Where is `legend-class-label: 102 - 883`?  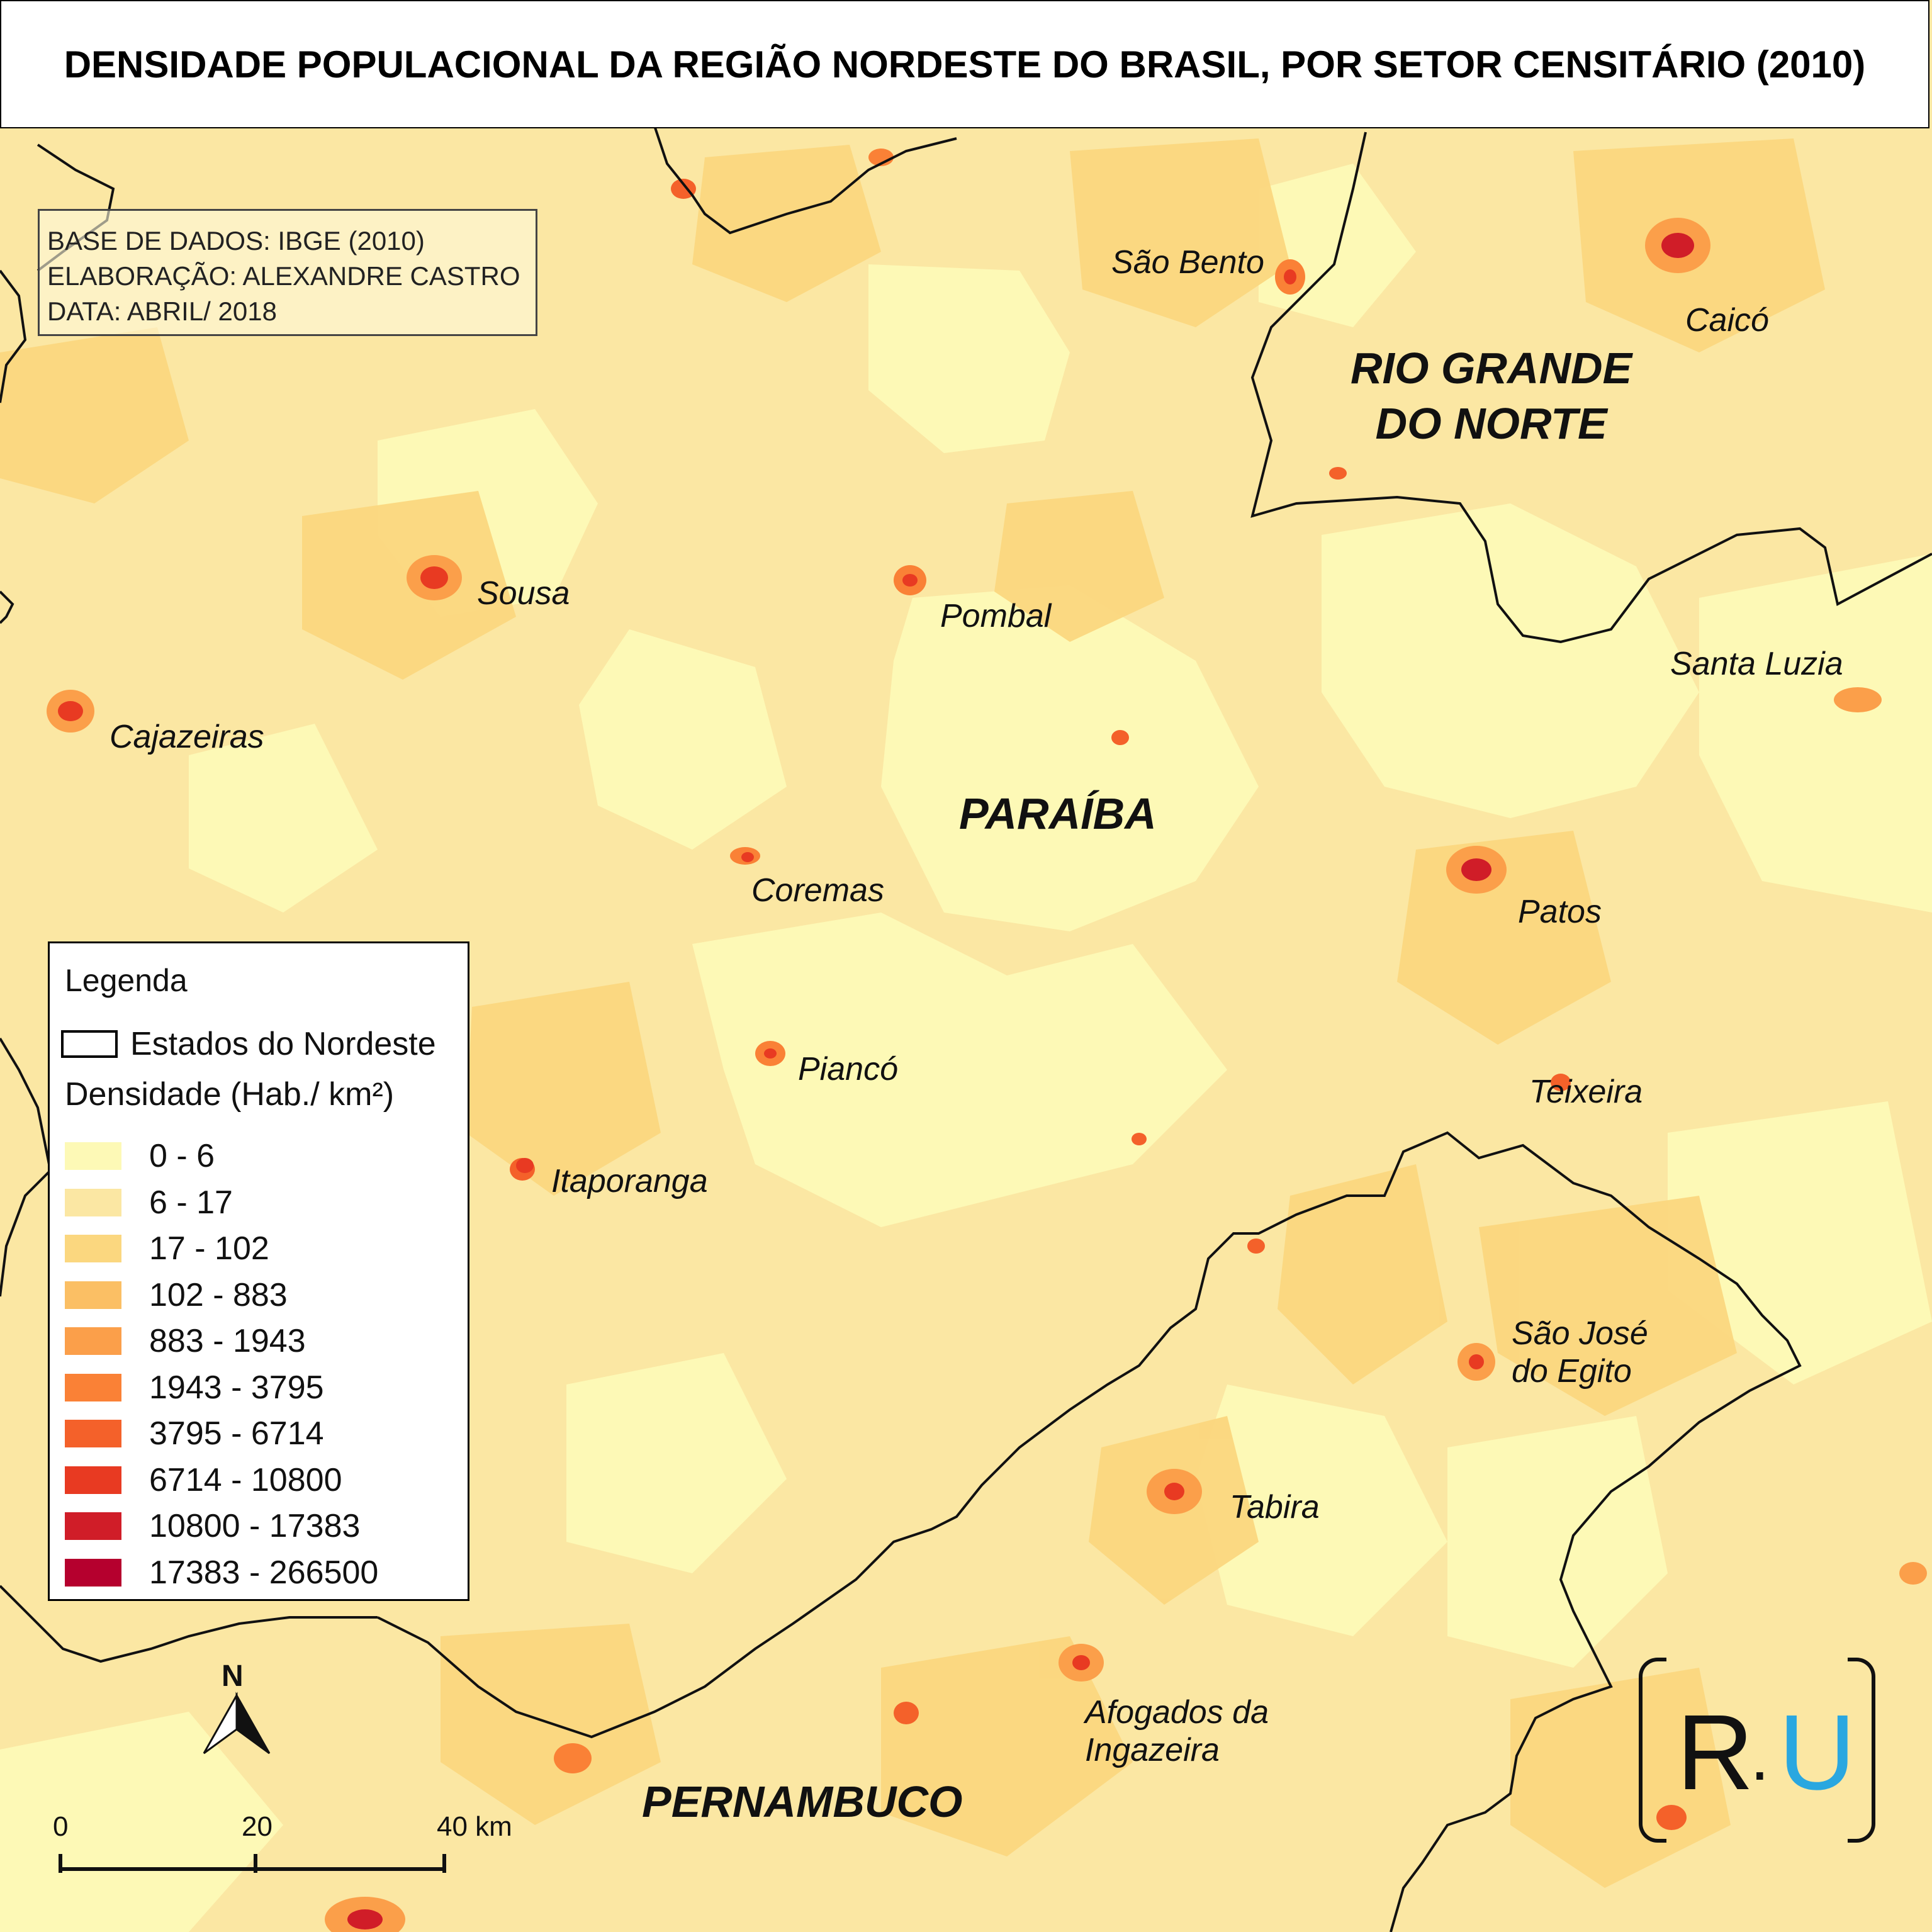 legend-class-label: 102 - 883 is located at coordinates (218, 1294).